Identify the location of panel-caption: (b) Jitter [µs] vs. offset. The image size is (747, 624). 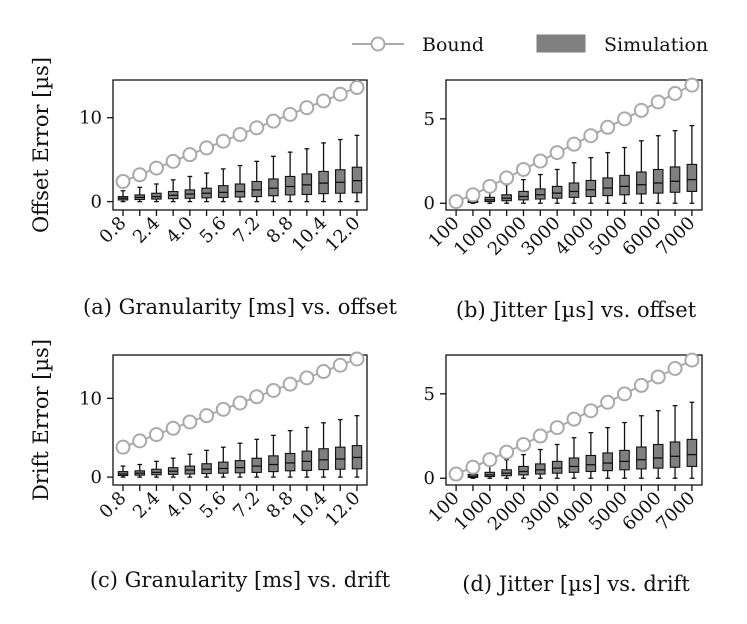
(576, 310).